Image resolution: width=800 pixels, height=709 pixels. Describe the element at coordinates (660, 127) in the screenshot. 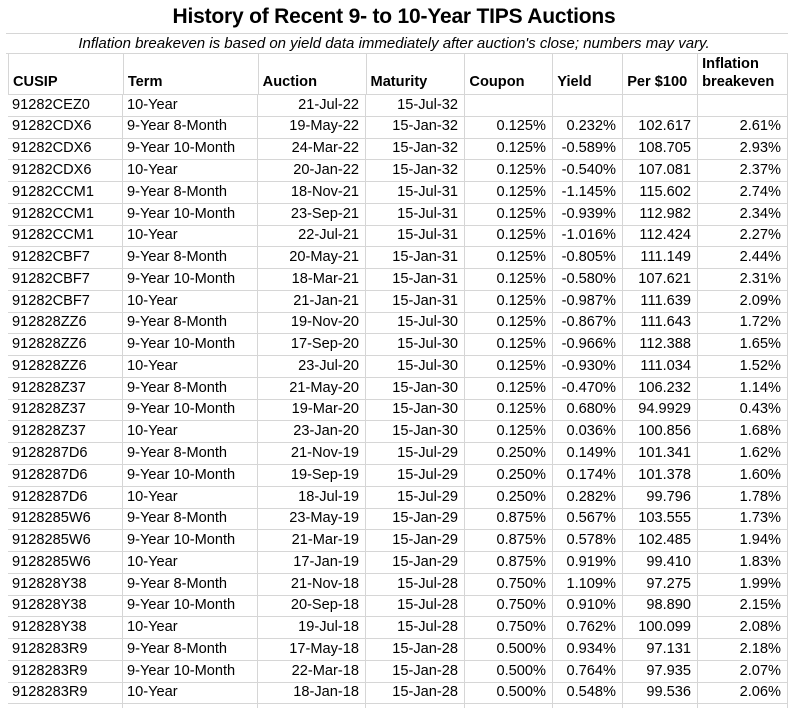

I see `table-cell: 102.617` at that location.